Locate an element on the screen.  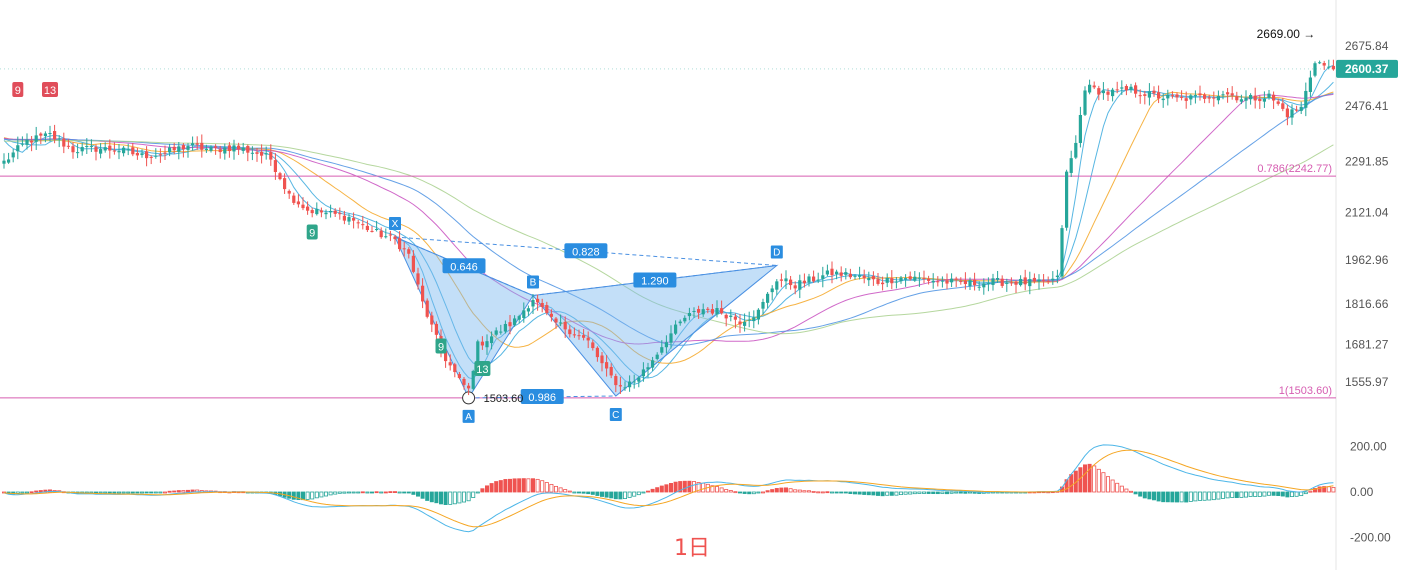
price-tick-label: 1816.66 is located at coordinates (1367, 304).